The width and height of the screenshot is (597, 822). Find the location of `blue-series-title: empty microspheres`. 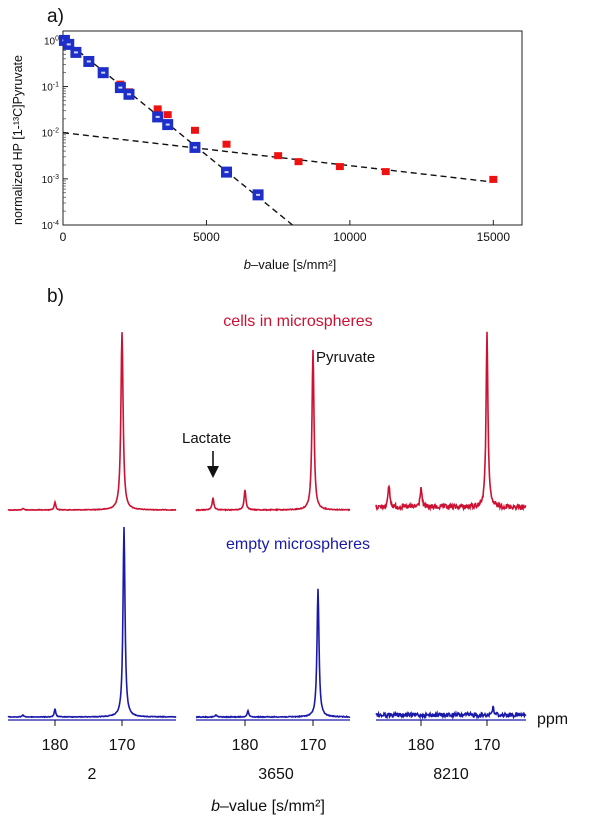

blue-series-title: empty microspheres is located at coordinates (298, 544).